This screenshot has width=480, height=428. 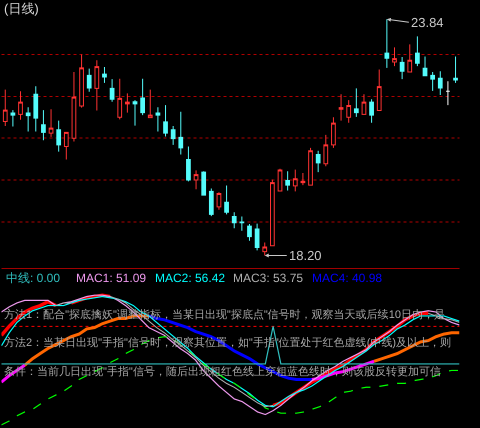 What do you see at coordinates (21, 8) in the screenshot?
I see `chart-title: (日线)` at bounding box center [21, 8].